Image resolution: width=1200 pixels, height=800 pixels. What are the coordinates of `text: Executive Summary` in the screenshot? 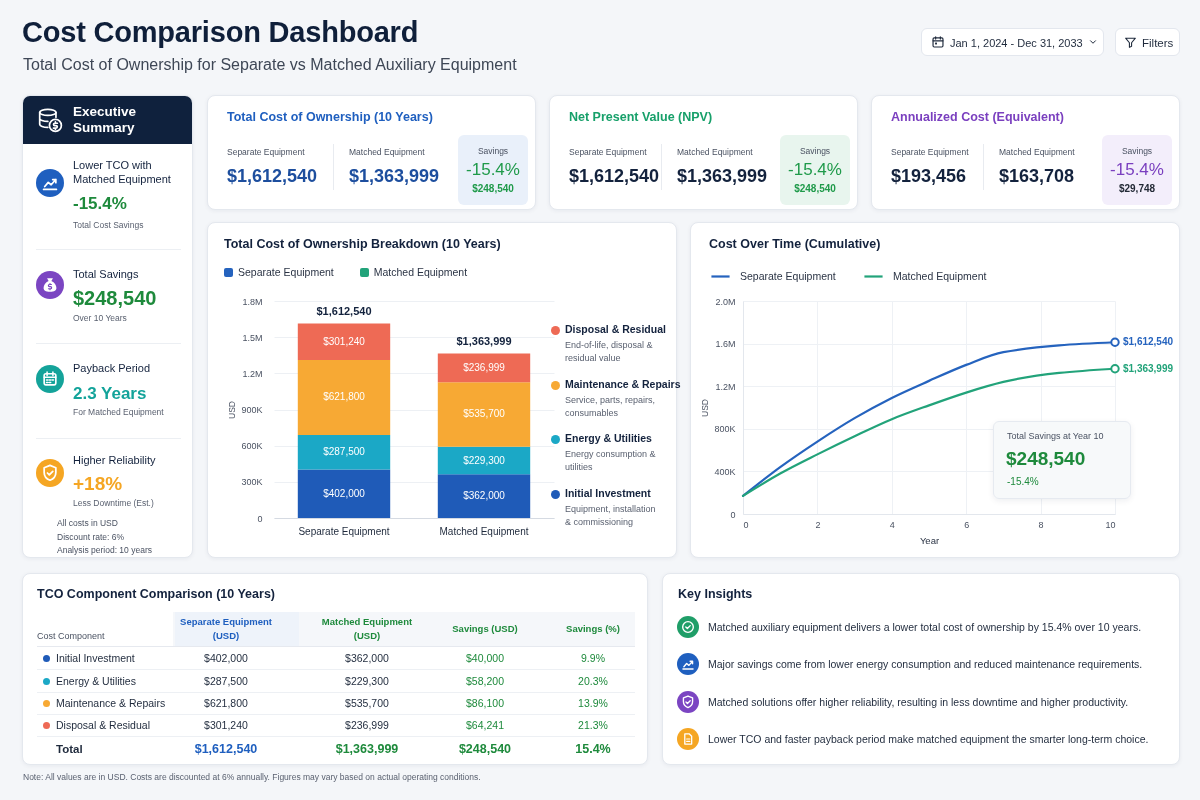 It's located at (105, 120).